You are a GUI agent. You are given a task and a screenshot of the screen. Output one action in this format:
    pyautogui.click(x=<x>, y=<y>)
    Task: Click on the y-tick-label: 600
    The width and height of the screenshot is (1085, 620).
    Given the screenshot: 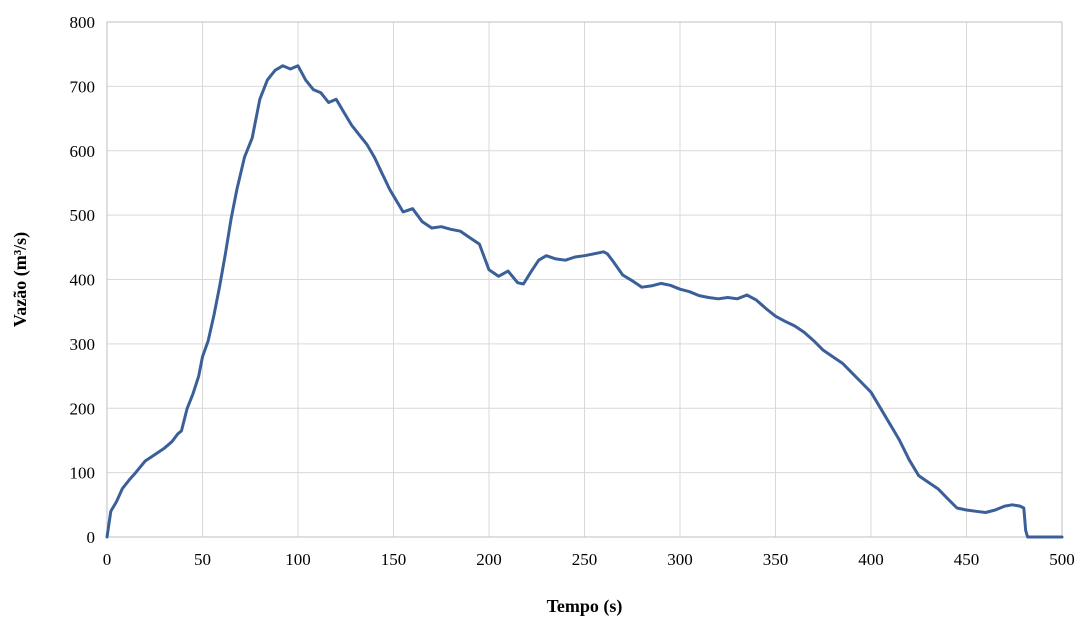 What is the action you would take?
    pyautogui.click(x=83, y=151)
    